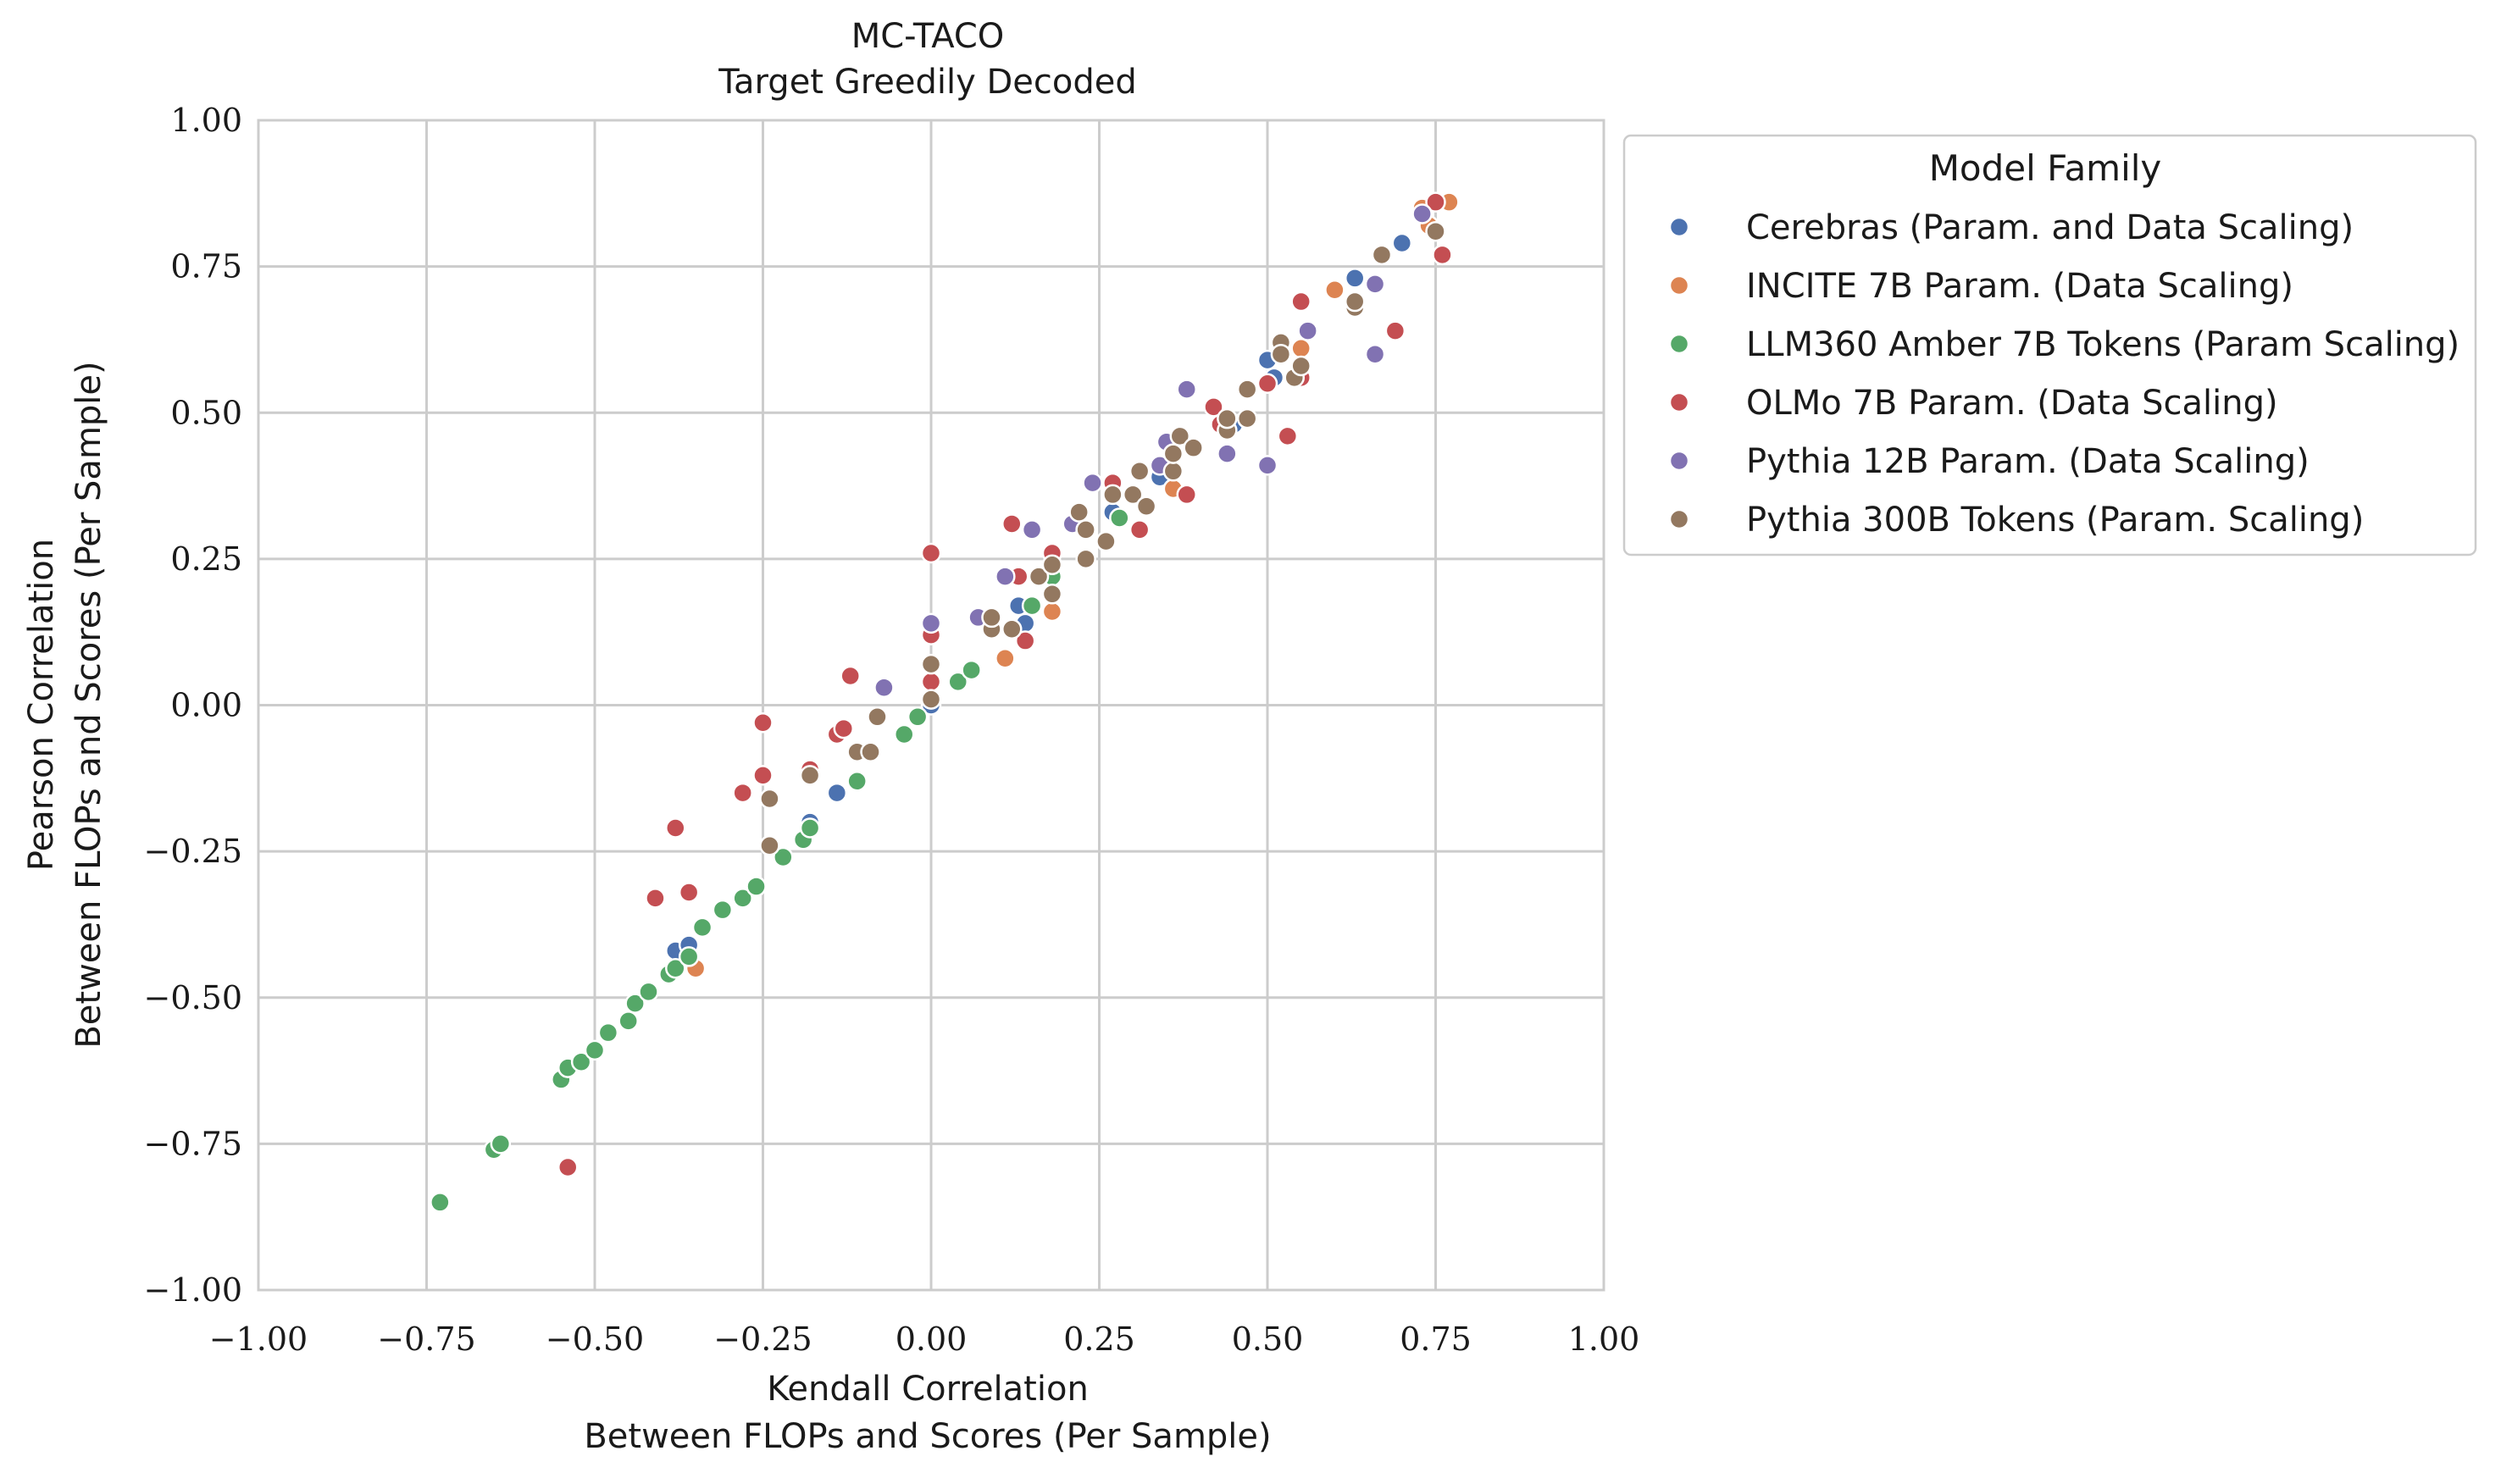  I want to click on x-tick-label: −0.25, so click(762, 1339).